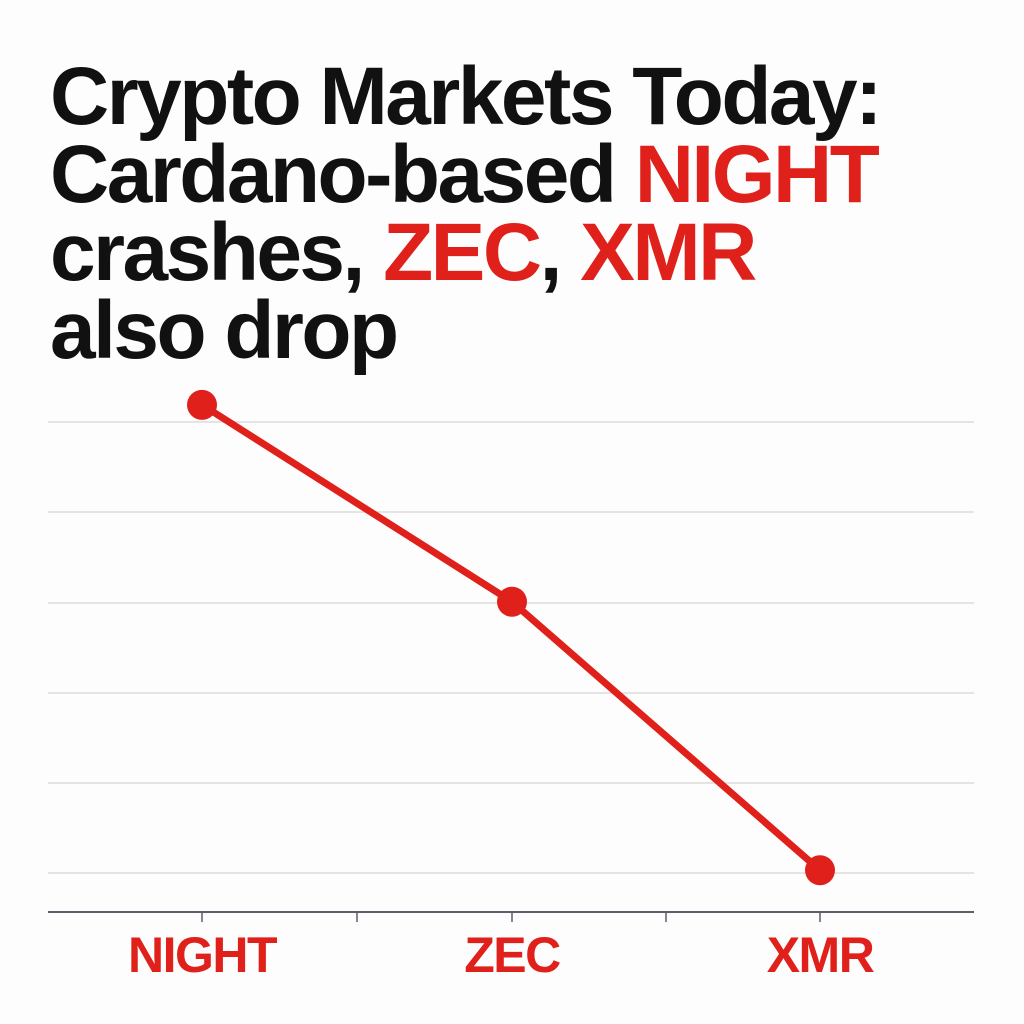 This screenshot has height=1024, width=1024. Describe the element at coordinates (512, 955) in the screenshot. I see `x-tick-label-zec: ZEC` at that location.